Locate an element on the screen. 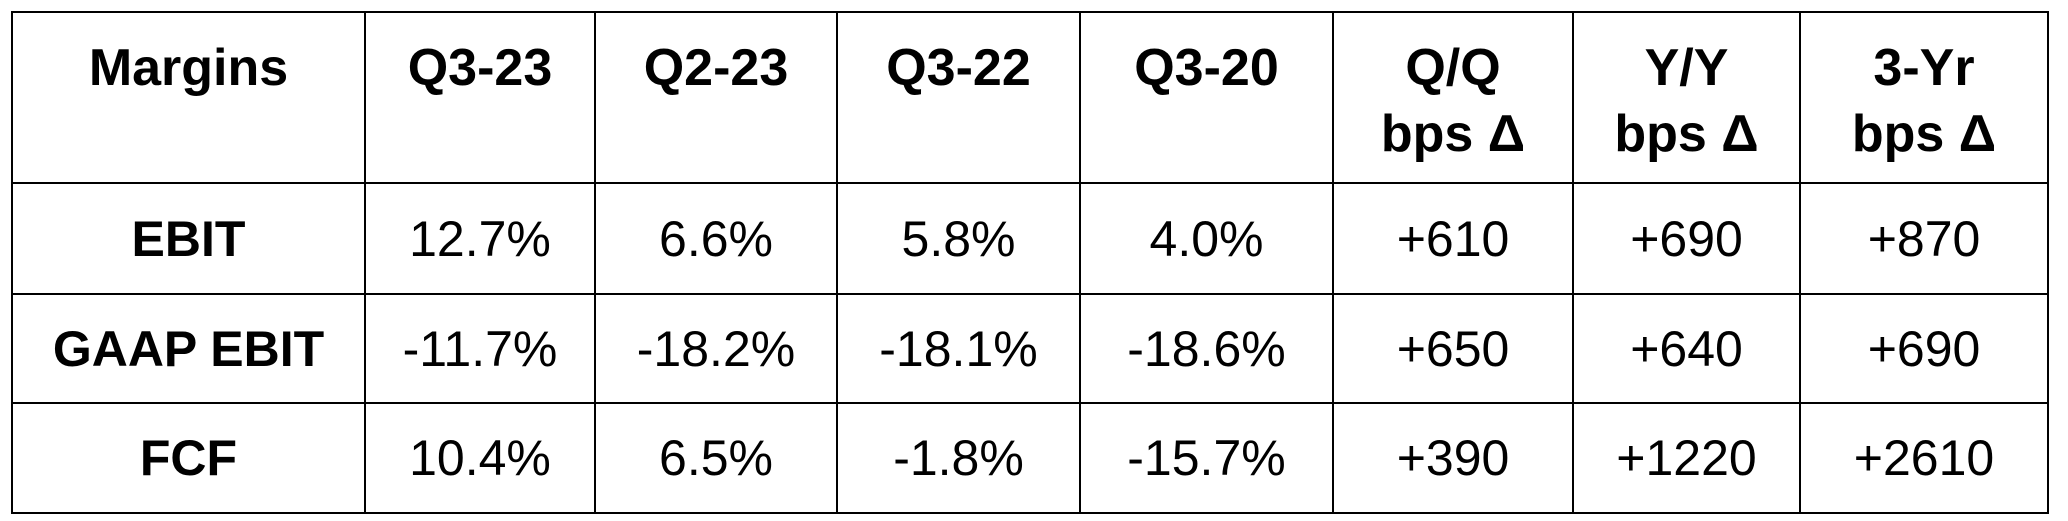 This screenshot has width=2068, height=521. header-cell: 3-Yr bps Δ is located at coordinates (1924, 97).